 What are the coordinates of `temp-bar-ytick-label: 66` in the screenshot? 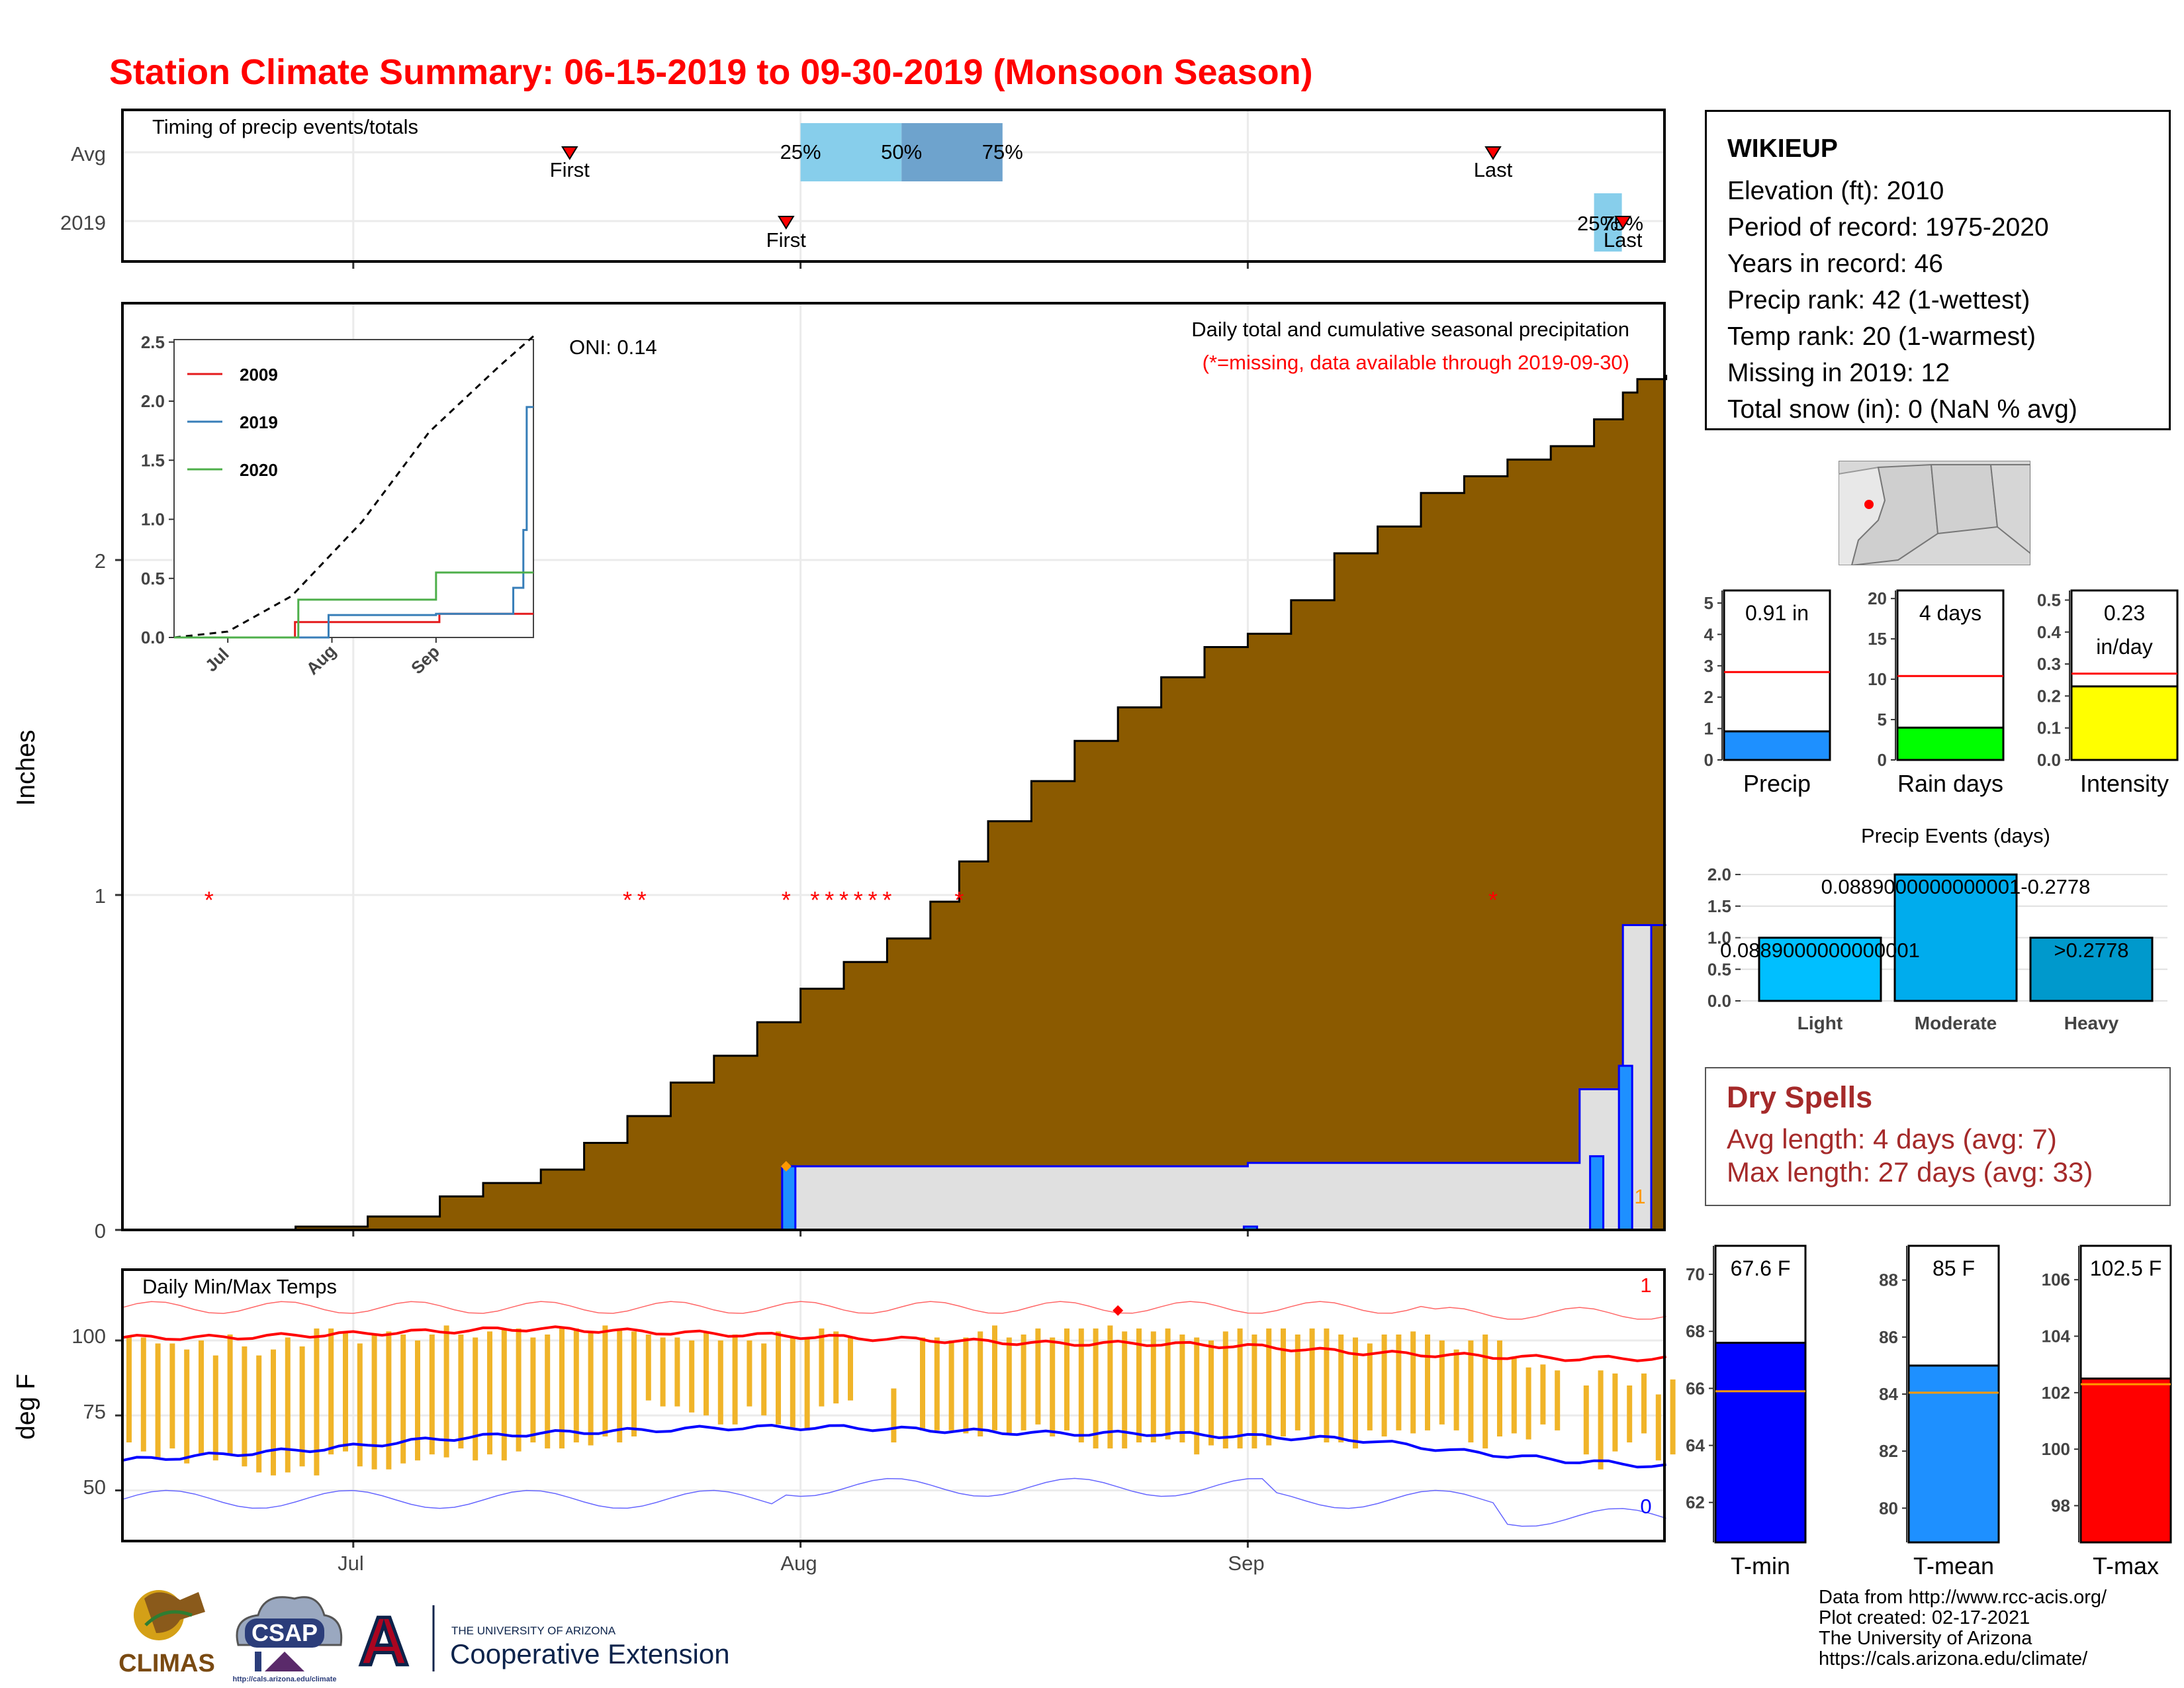 It's located at (1695, 1388).